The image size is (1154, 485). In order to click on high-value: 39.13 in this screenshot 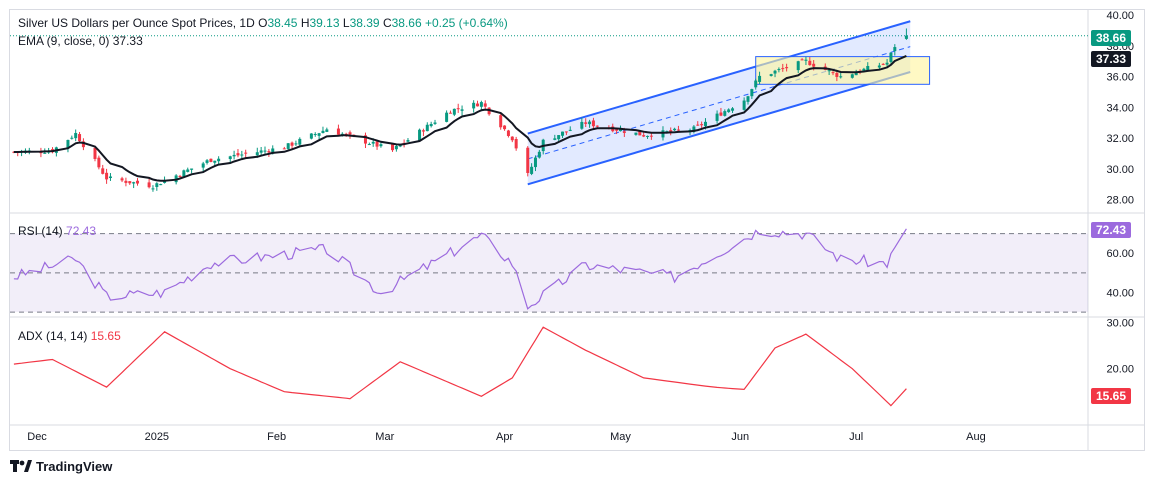, I will do `click(324, 23)`.